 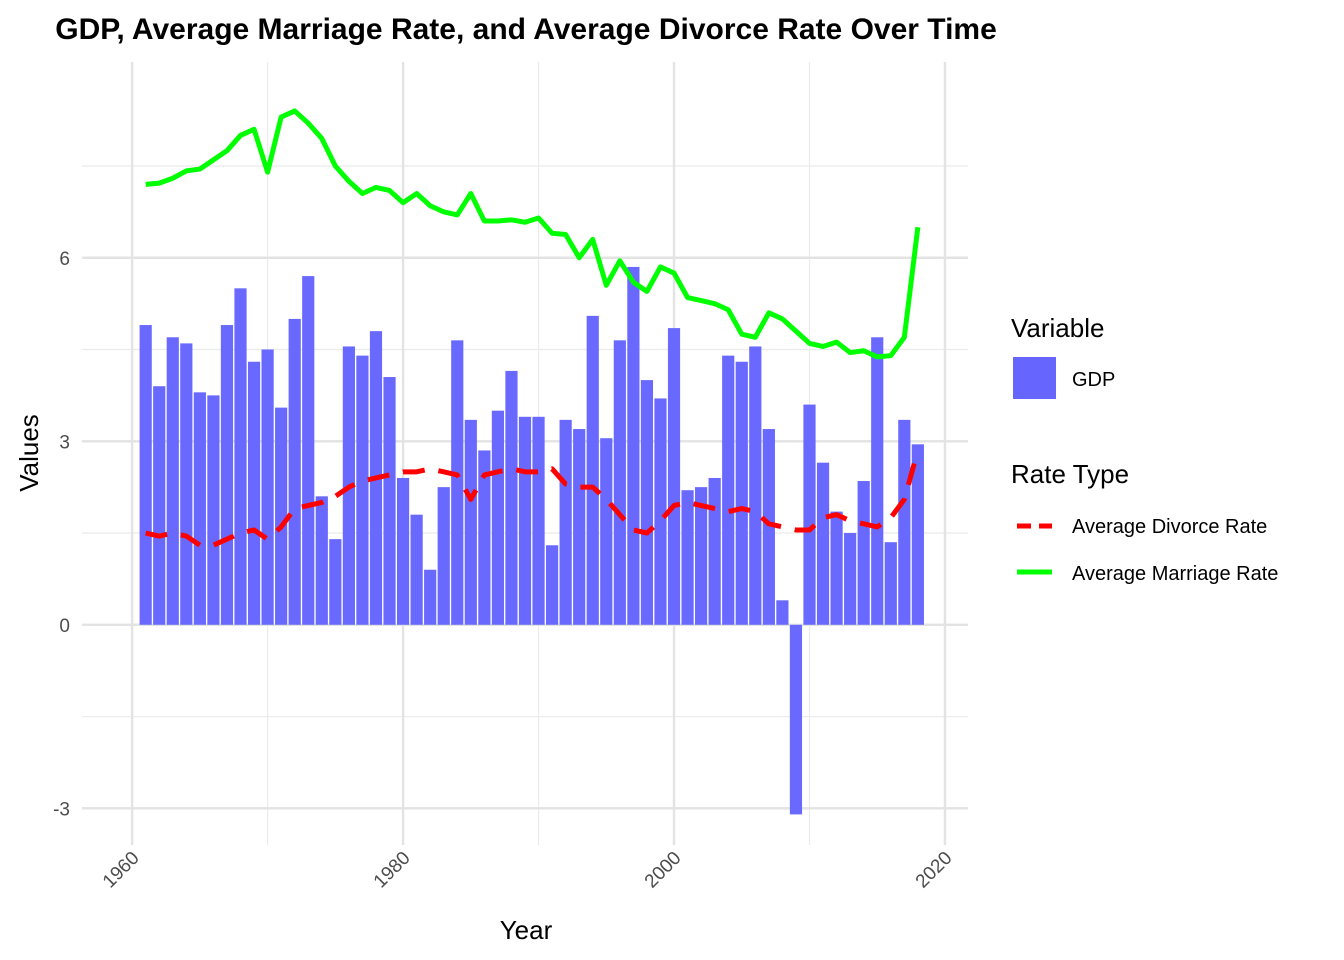 What do you see at coordinates (61, 535) in the screenshot?
I see `y-axis-ticks: -3 0 3 6` at bounding box center [61, 535].